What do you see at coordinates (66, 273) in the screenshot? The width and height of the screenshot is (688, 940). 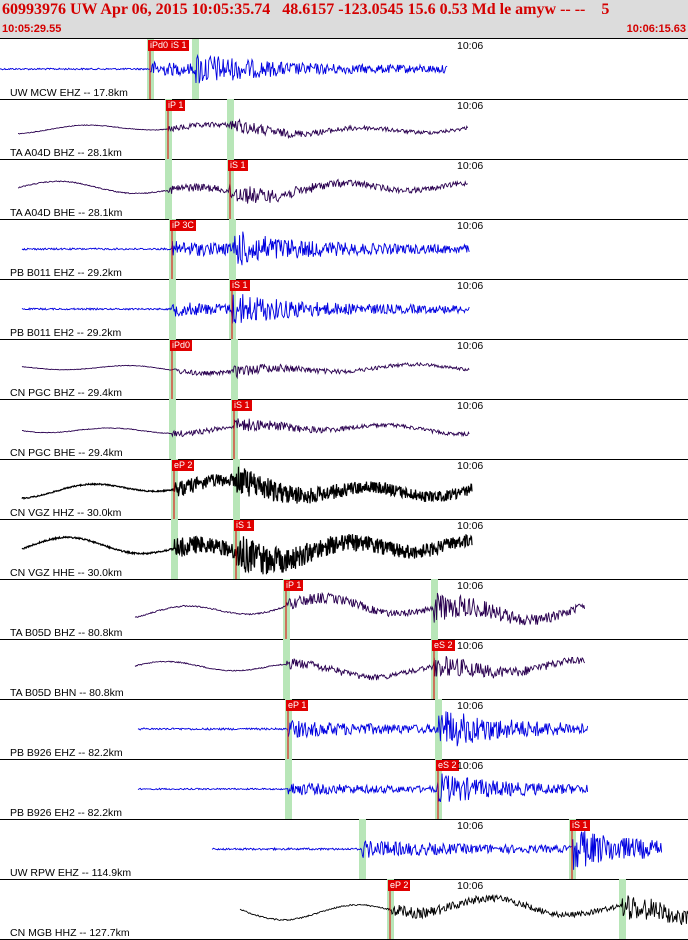 I see `station-channel-label: PB B011 EHZ -- 29.2km` at bounding box center [66, 273].